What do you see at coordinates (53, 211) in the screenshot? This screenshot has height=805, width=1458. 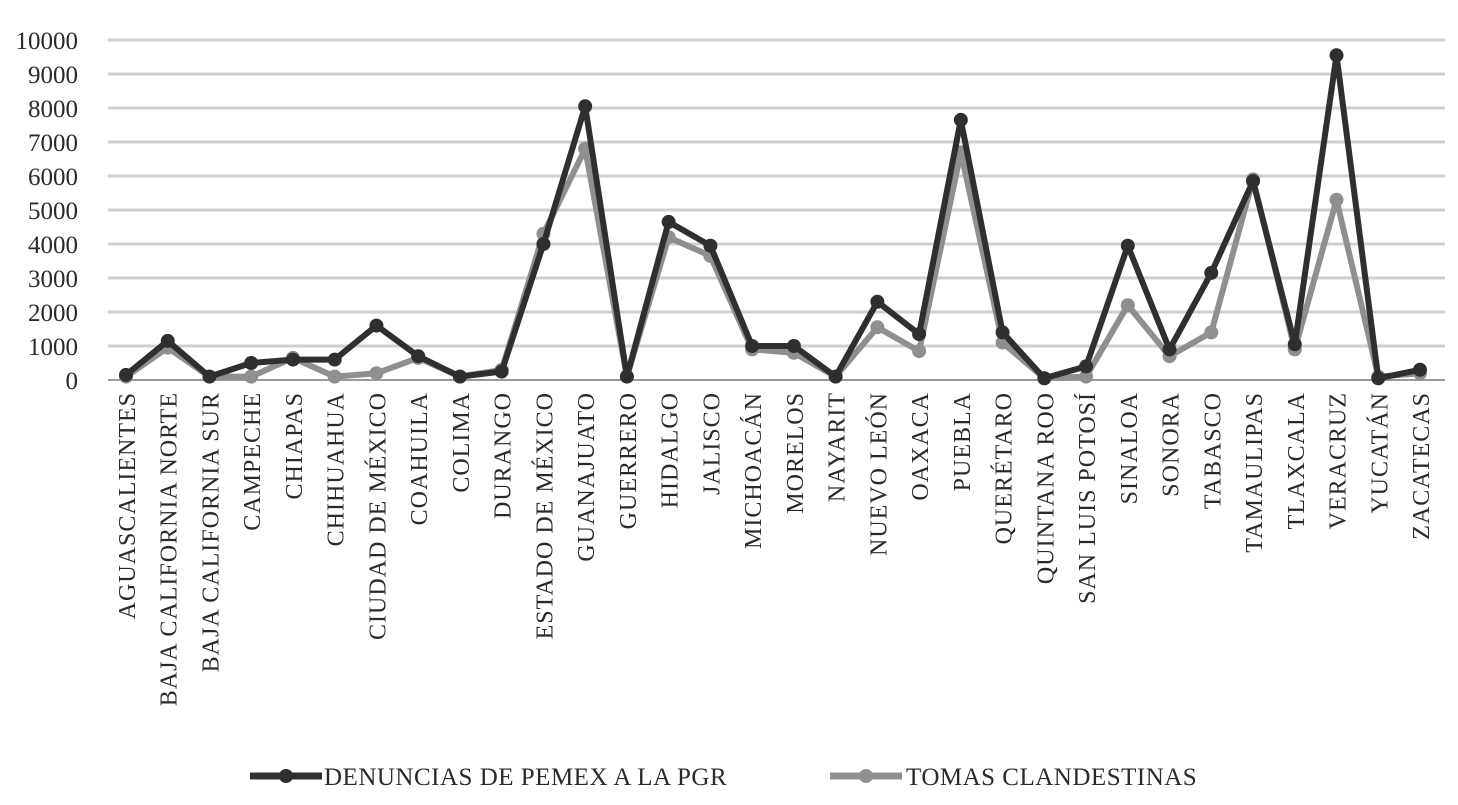 I see `y-tick-label: 5000` at bounding box center [53, 211].